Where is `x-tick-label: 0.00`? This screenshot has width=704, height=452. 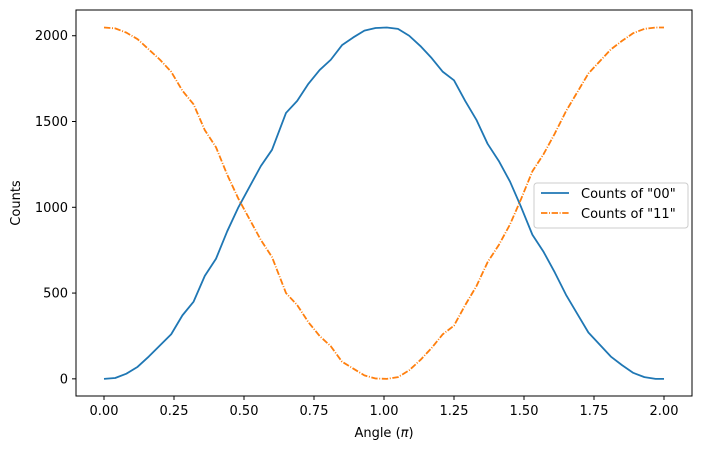 x-tick-label: 0.00 is located at coordinates (104, 411).